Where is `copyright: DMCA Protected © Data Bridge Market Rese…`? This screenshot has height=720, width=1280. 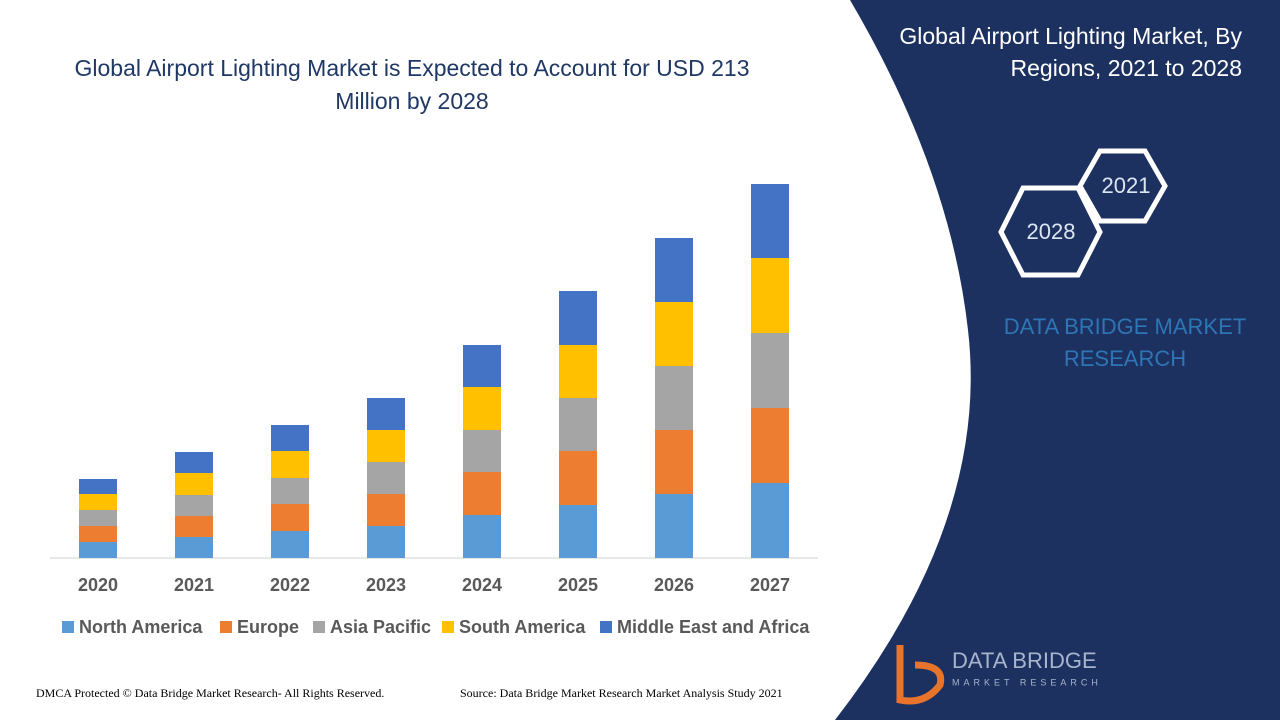
copyright: DMCA Protected © Data Bridge Market Rese… is located at coordinates (210, 693).